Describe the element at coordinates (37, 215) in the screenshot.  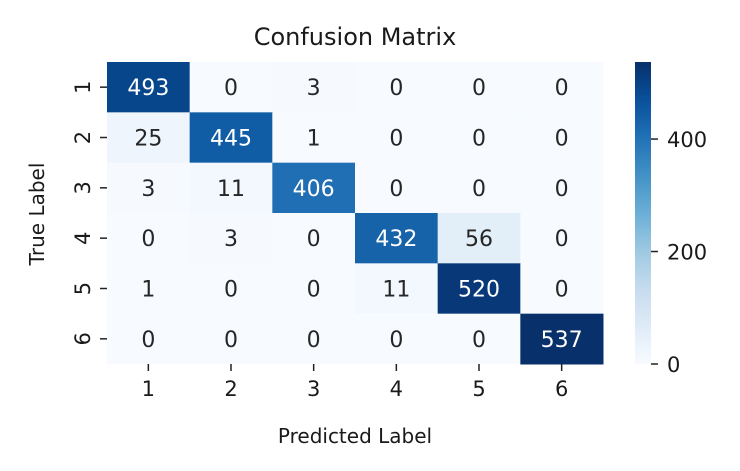
I see `y-axis-label: True Label` at that location.